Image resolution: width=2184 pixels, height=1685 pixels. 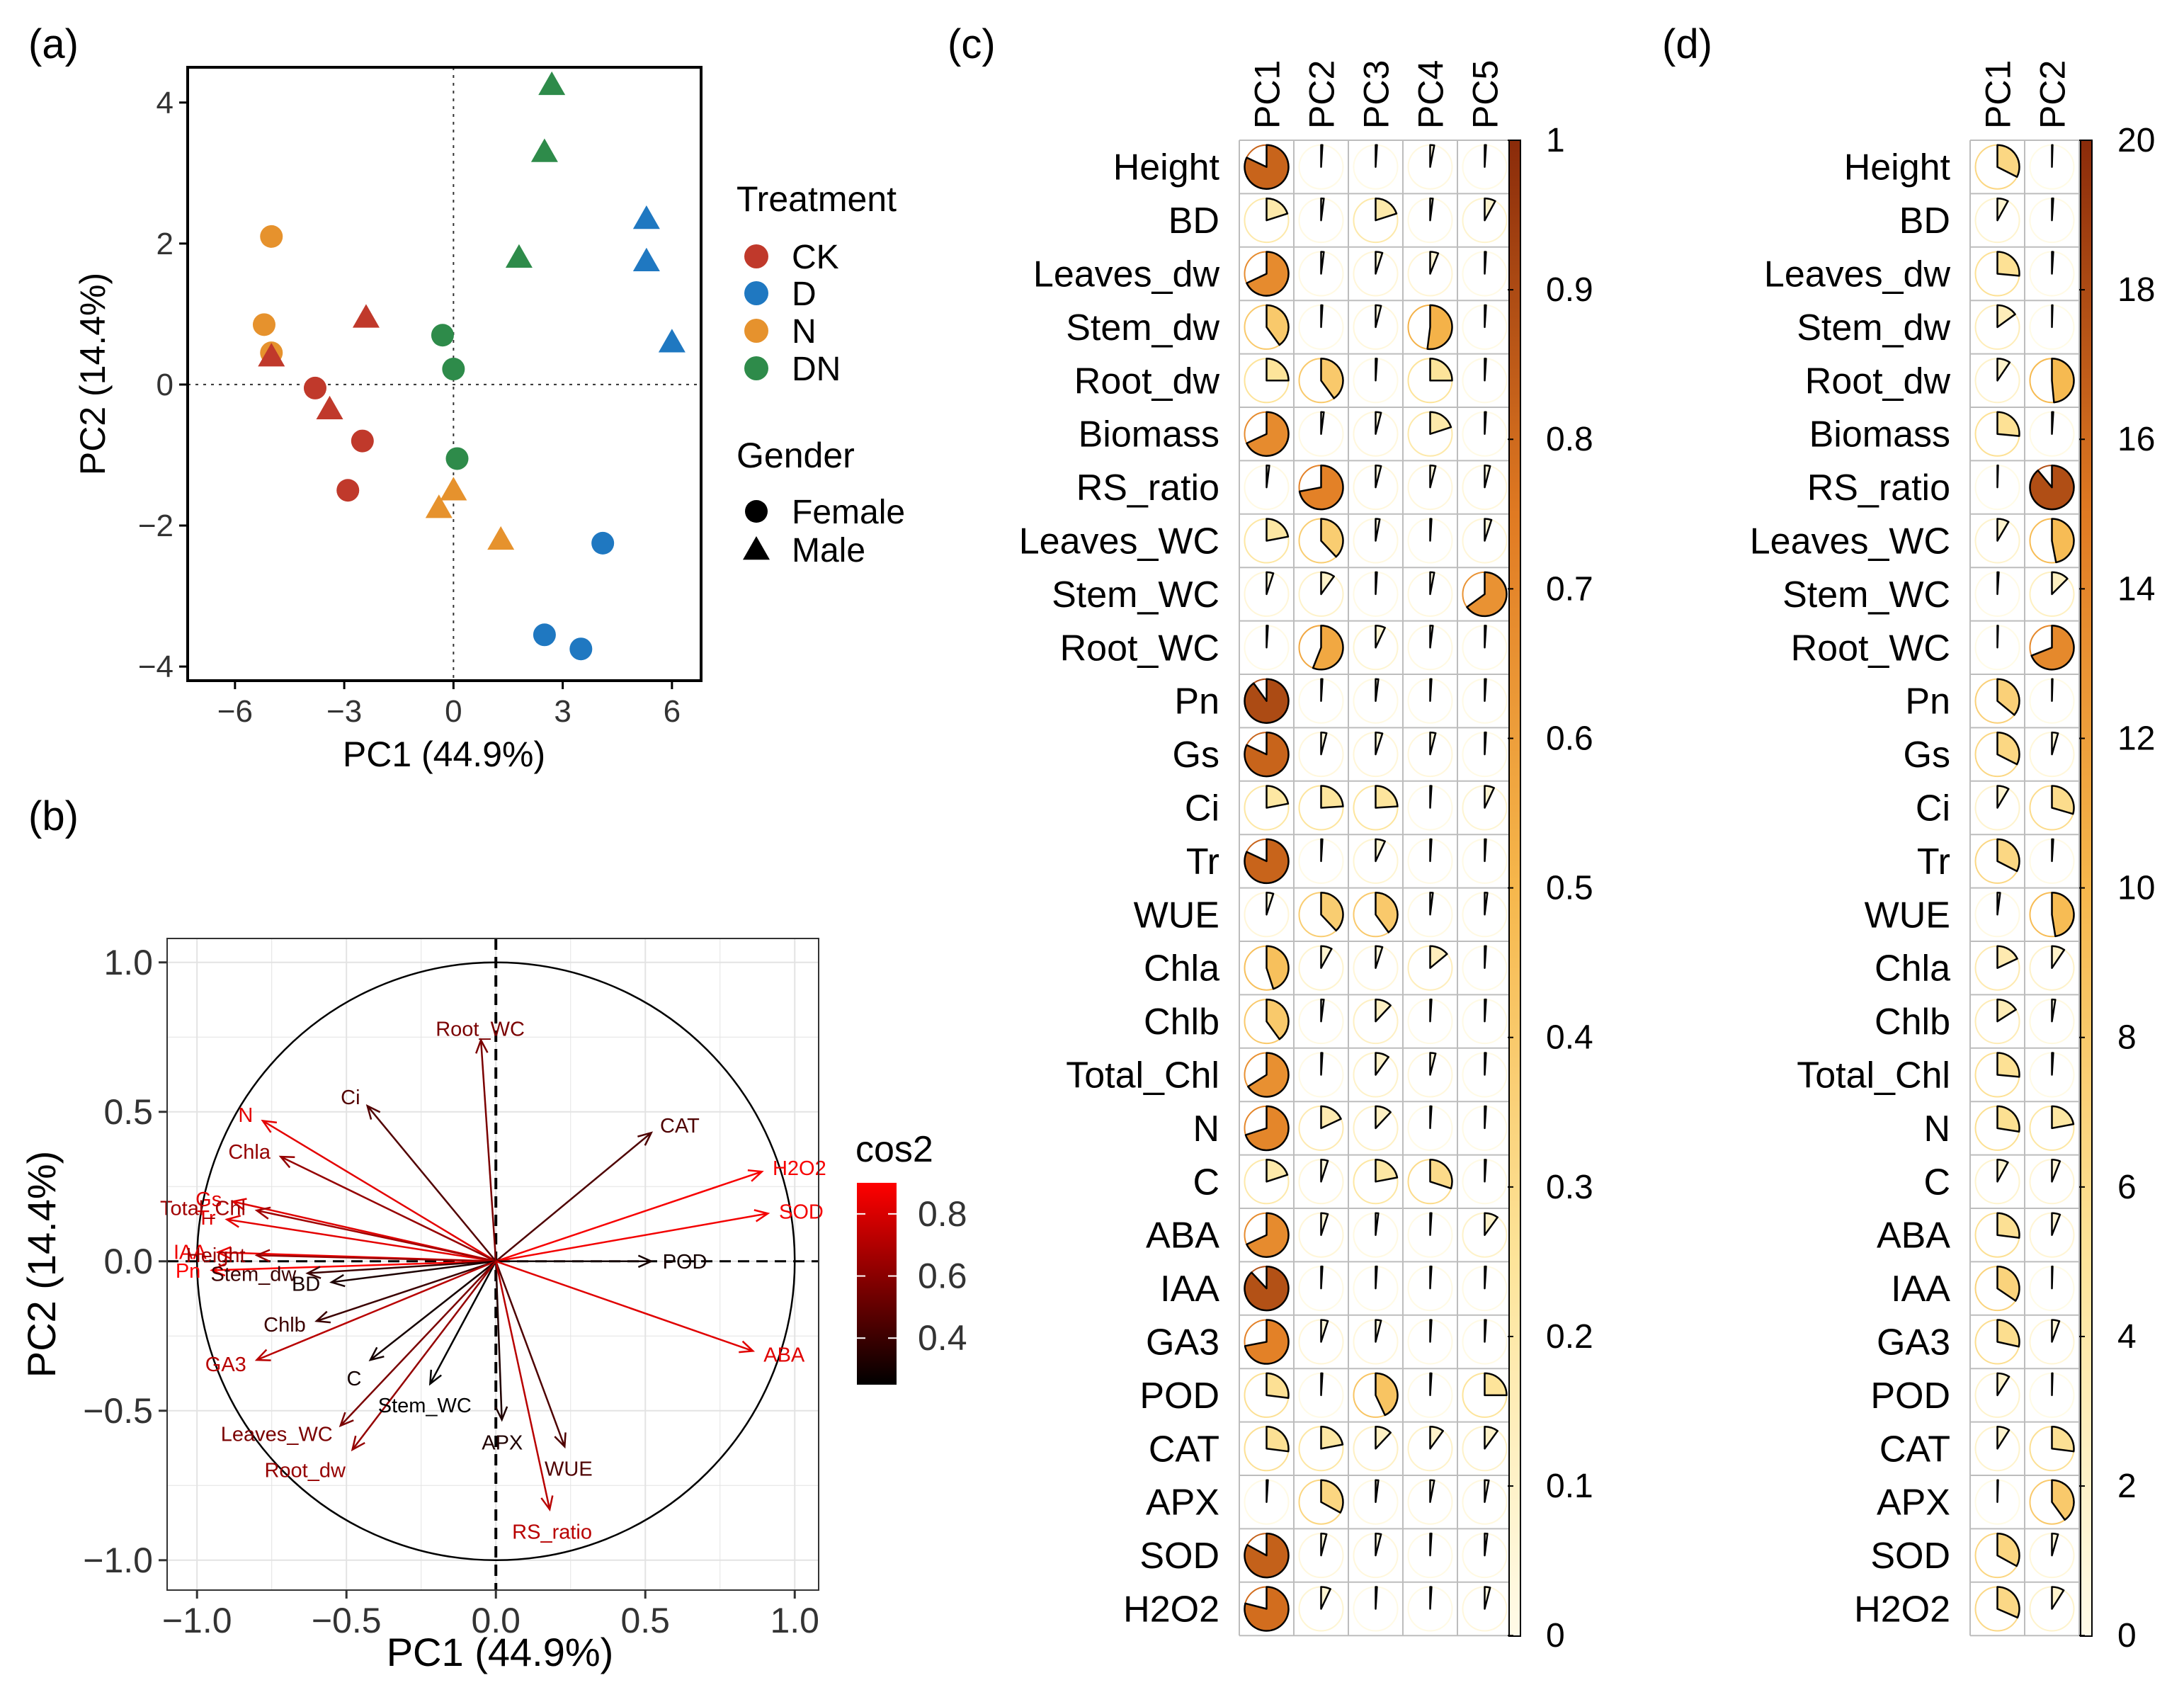 What do you see at coordinates (2003, 1438) in the screenshot?
I see `pie-slice-cat-pc1` at bounding box center [2003, 1438].